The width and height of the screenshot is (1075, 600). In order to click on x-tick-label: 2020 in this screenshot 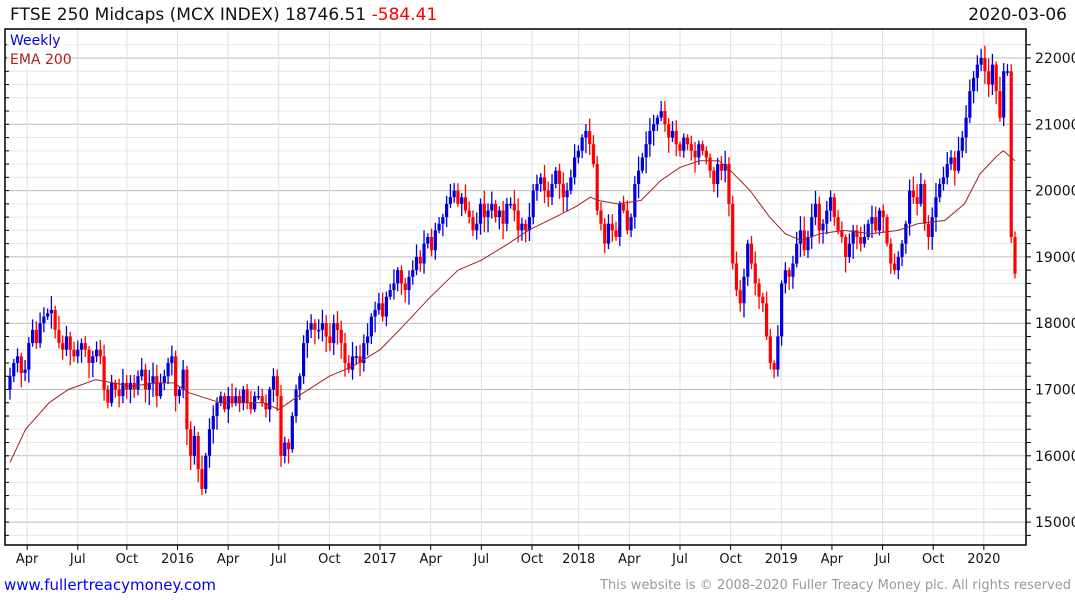, I will do `click(983, 559)`.